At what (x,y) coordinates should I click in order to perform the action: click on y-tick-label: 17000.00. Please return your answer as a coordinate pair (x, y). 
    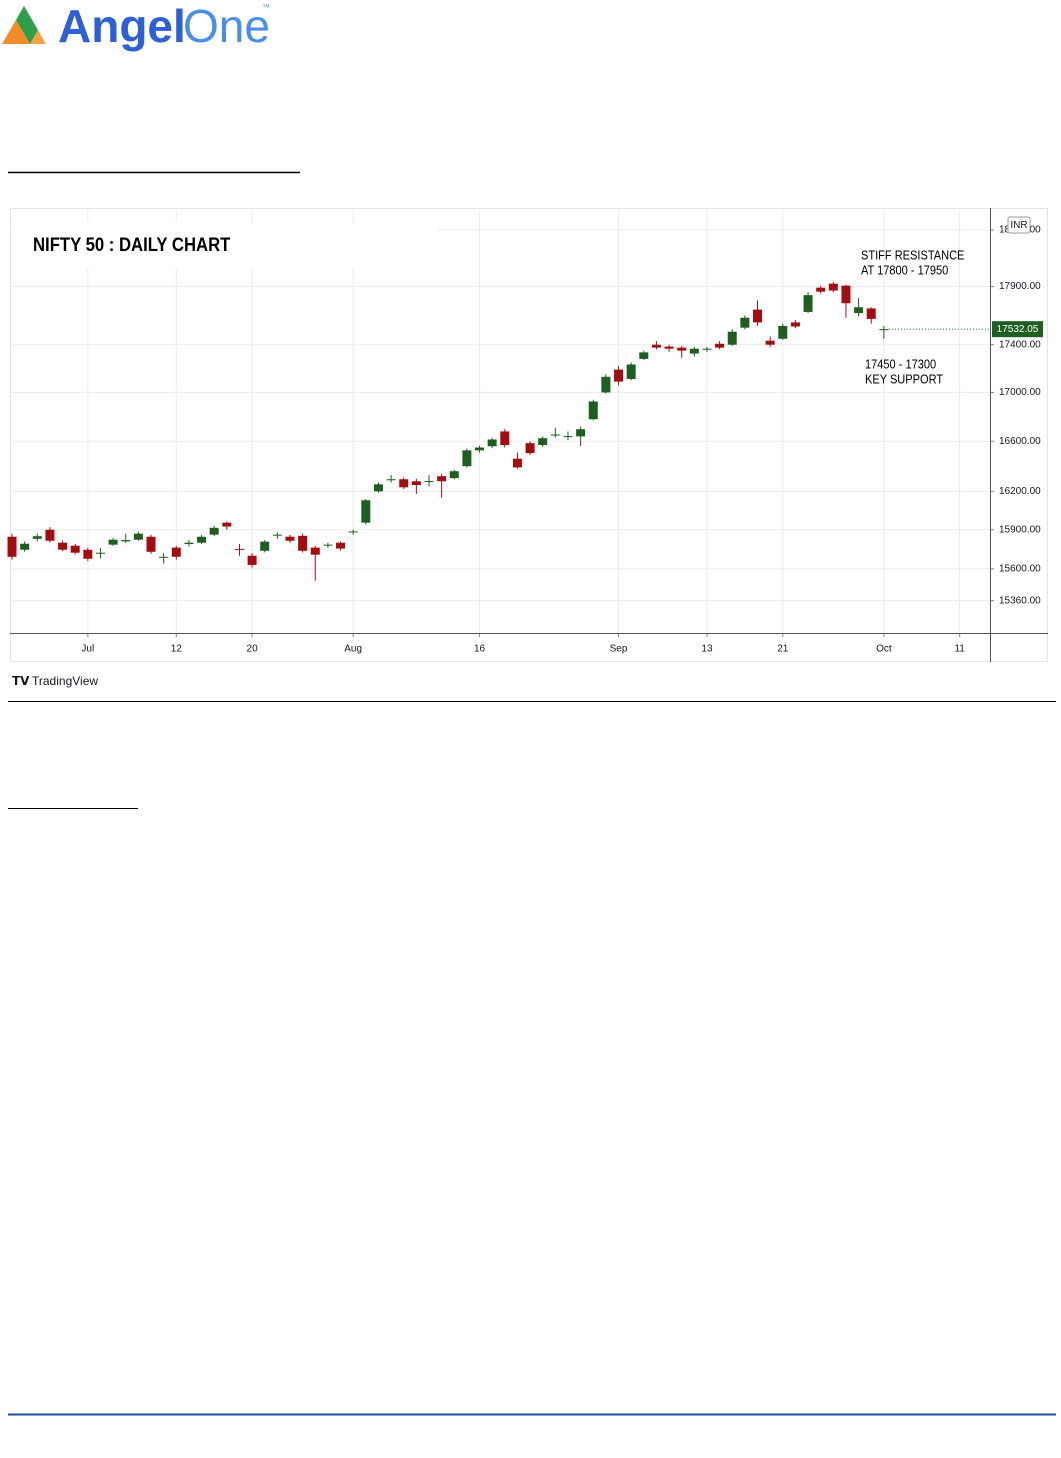
    Looking at the image, I should click on (1020, 392).